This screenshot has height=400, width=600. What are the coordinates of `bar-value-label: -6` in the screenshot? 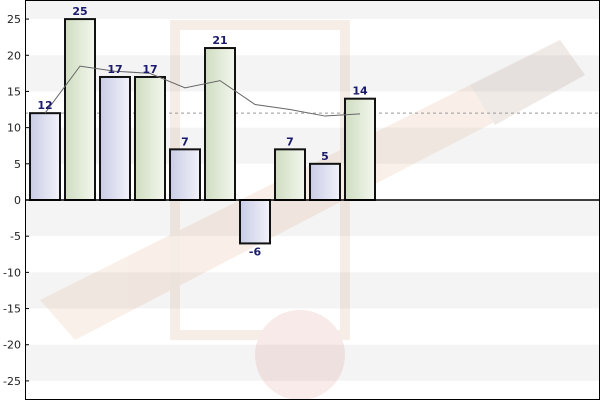 It's located at (255, 251).